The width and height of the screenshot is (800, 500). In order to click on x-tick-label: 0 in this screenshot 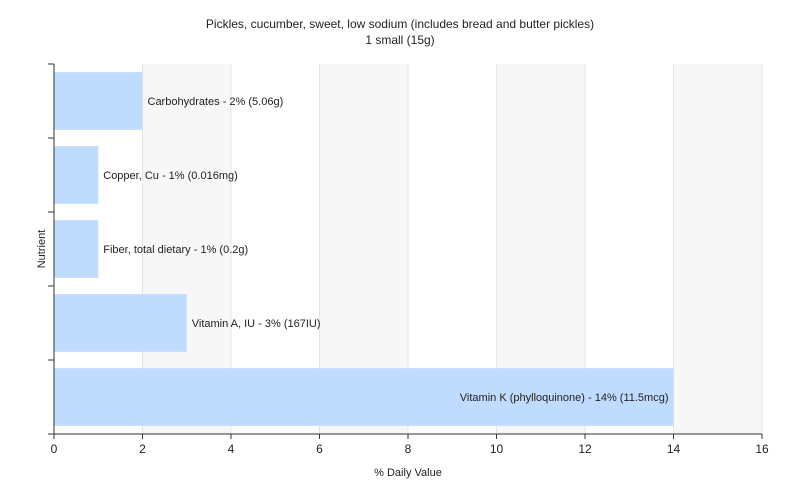, I will do `click(54, 449)`.